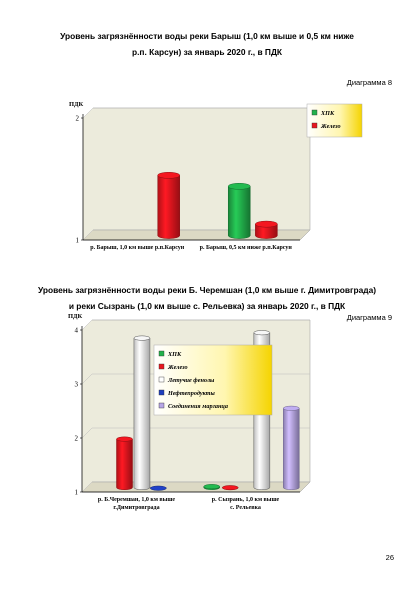  I want to click on diagram9-label: Диаграмма 9, so click(369, 317).